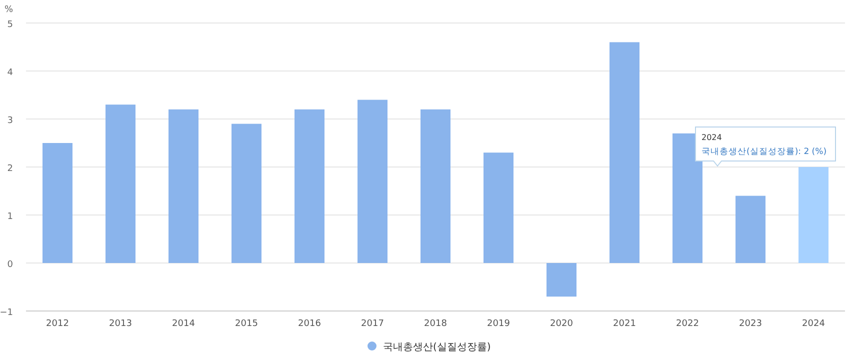 Image resolution: width=860 pixels, height=358 pixels. I want to click on y-tick-label: 1, so click(10, 217).